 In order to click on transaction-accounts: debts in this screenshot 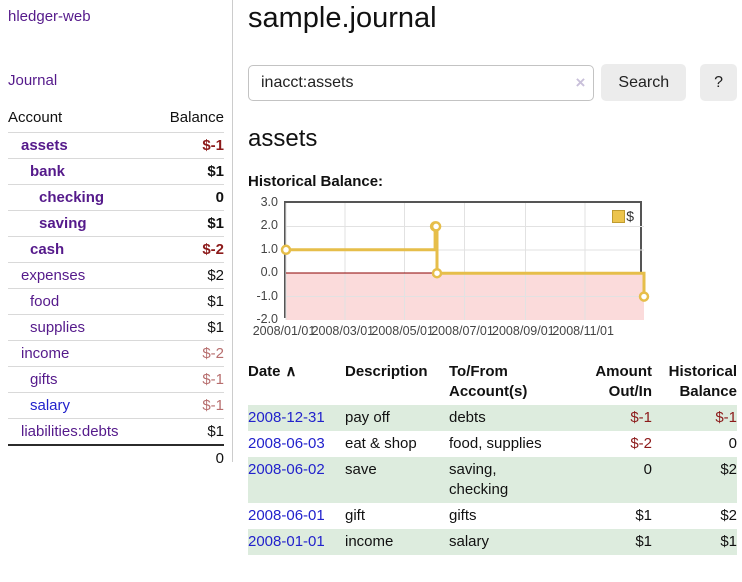, I will do `click(467, 417)`.